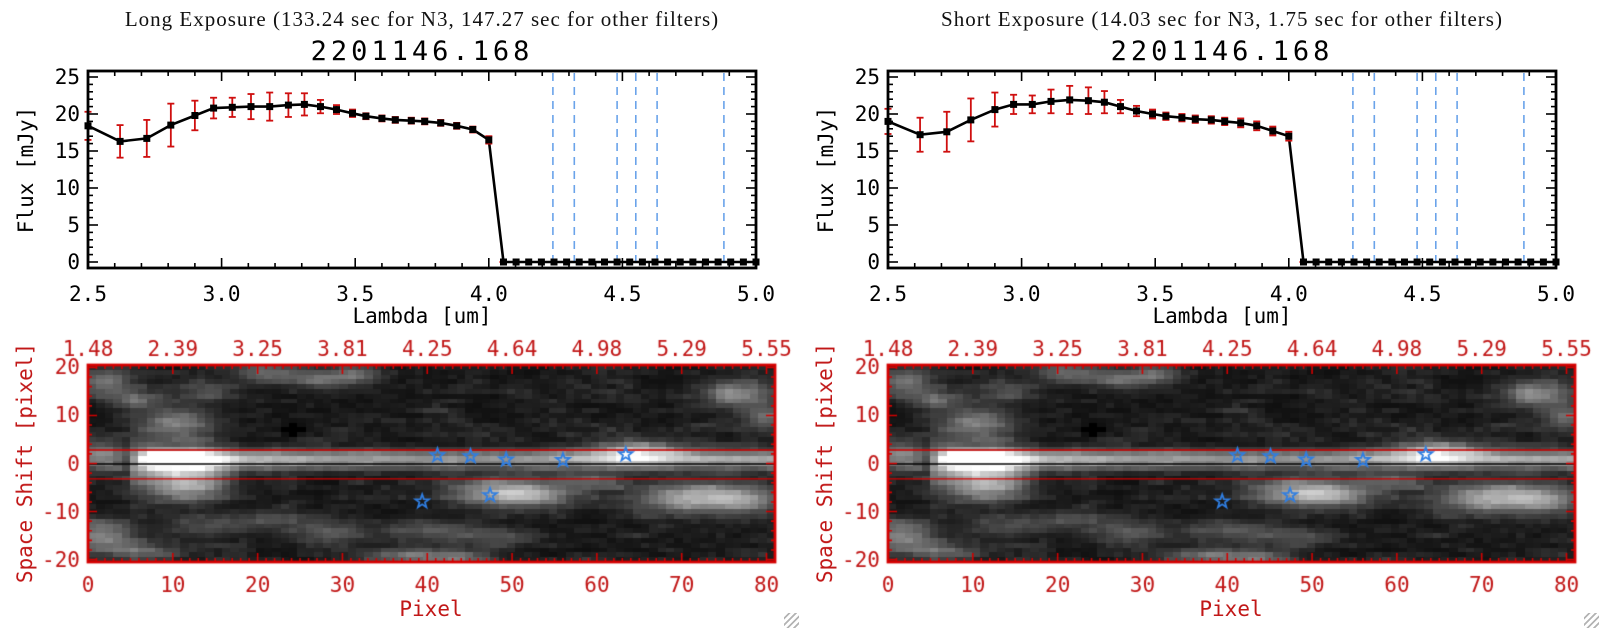  I want to click on short-target-id: 2201146.168, so click(1222, 51).